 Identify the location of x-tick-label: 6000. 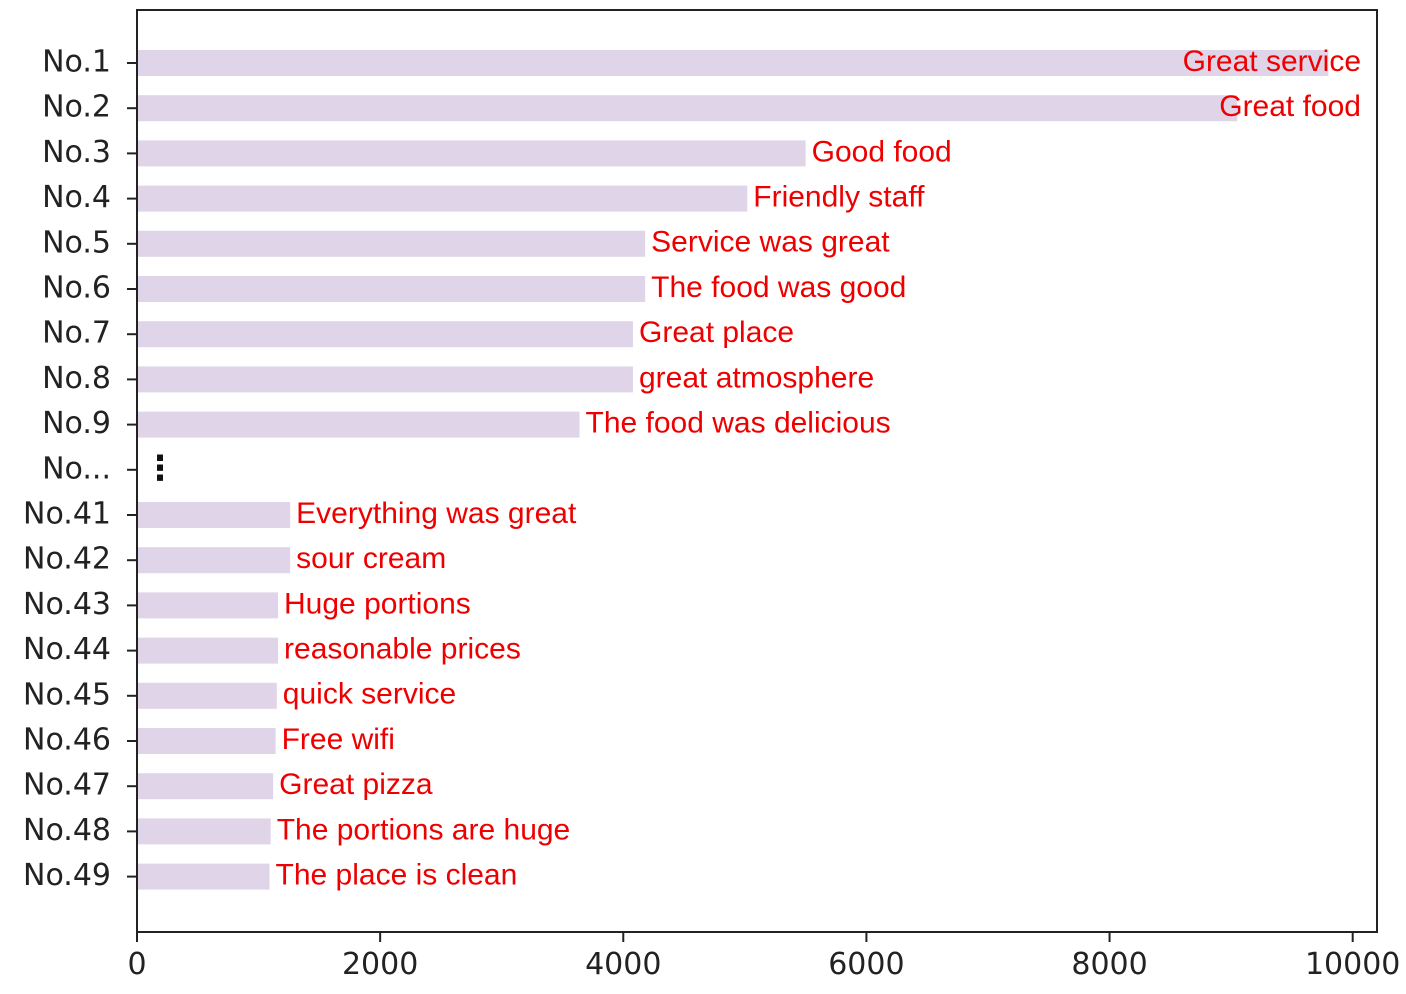
(866, 964).